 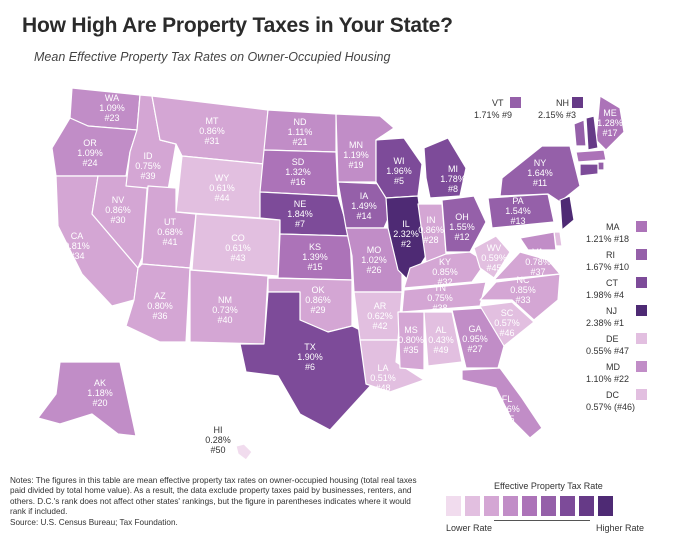 I want to click on state-rank: #25, so click(x=507, y=419).